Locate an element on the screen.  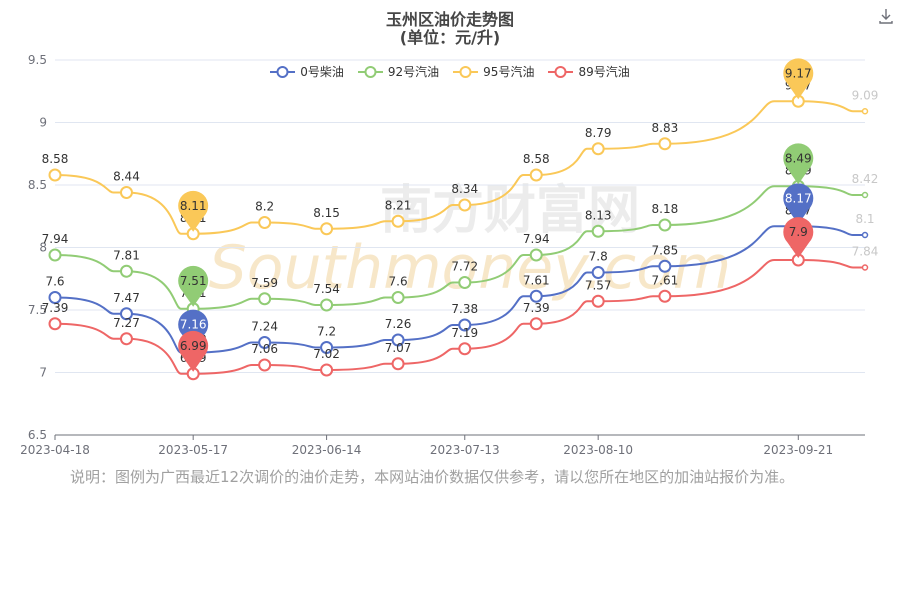
data-label: 7.59 is located at coordinates (264, 283).